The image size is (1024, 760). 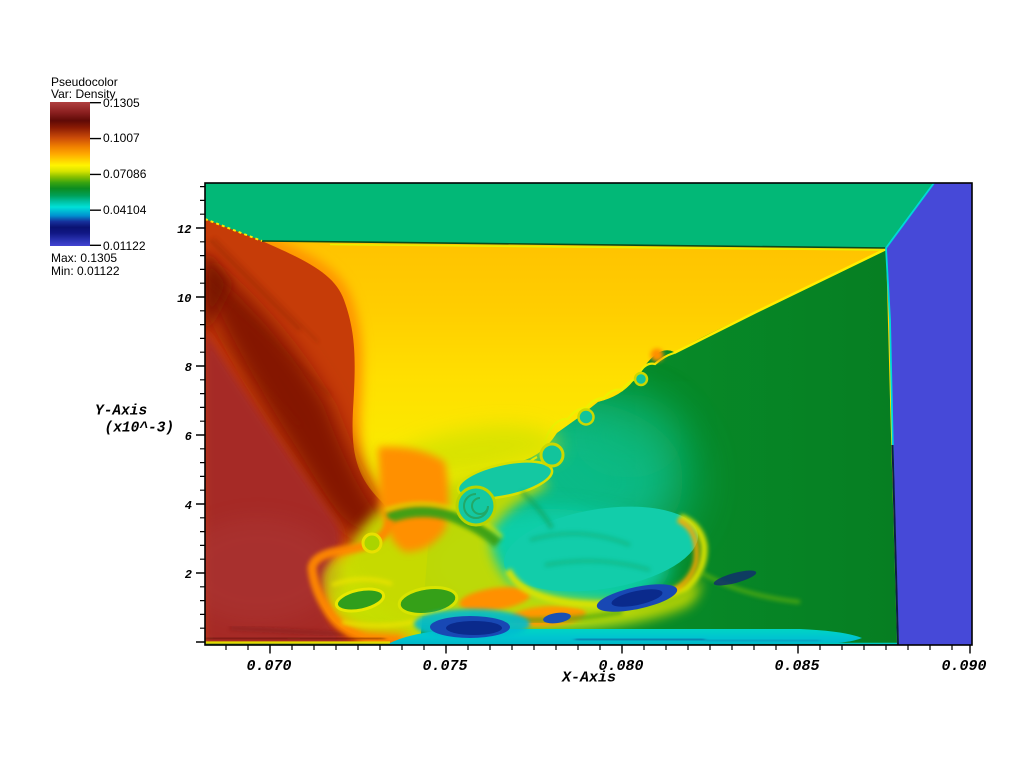 What do you see at coordinates (188, 368) in the screenshot?
I see `svg-text: 8` at bounding box center [188, 368].